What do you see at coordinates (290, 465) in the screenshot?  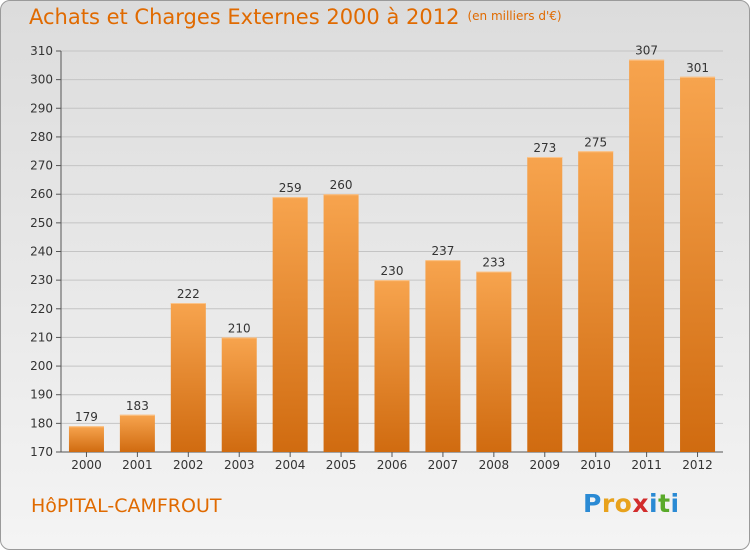 I see `x-tick-label: 2004` at bounding box center [290, 465].